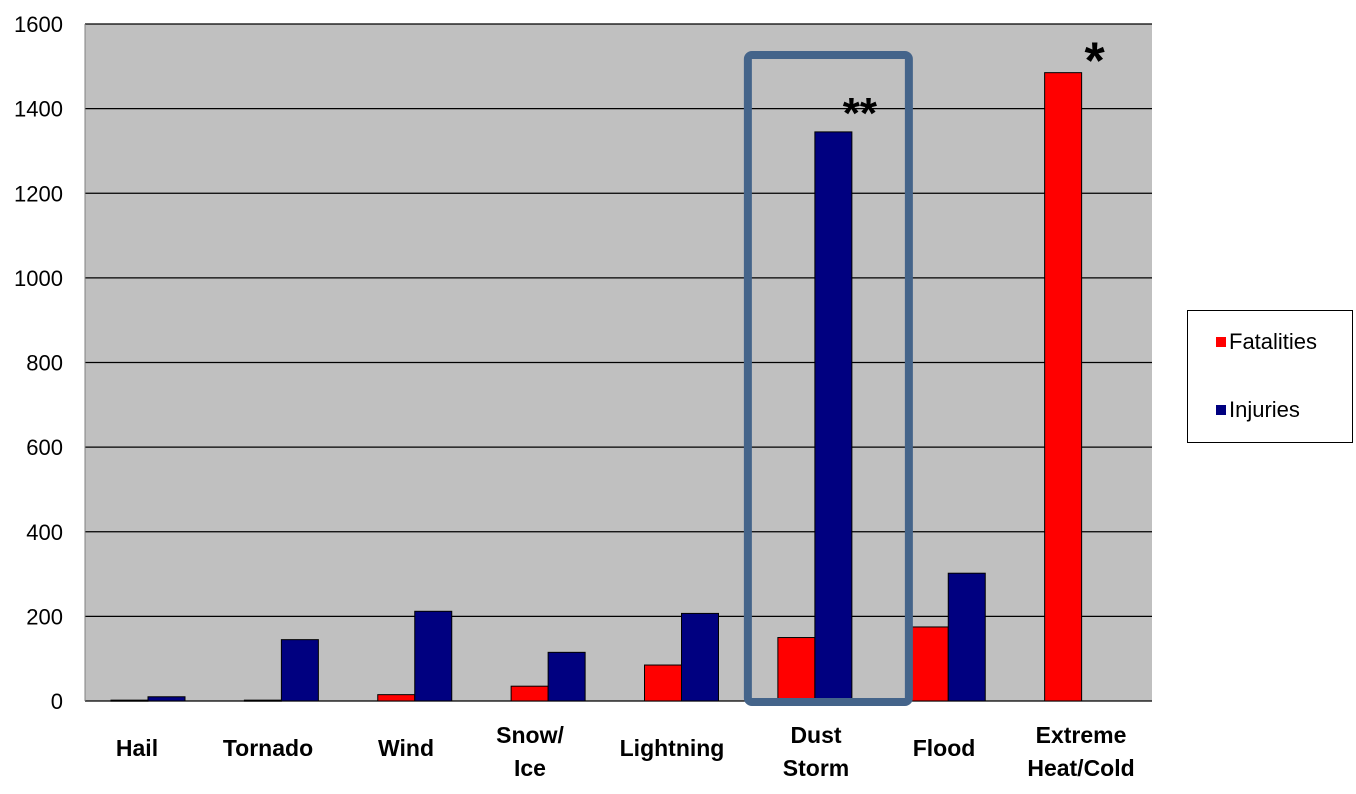  Describe the element at coordinates (406, 748) in the screenshot. I see `x-tick-label: Wind` at that location.